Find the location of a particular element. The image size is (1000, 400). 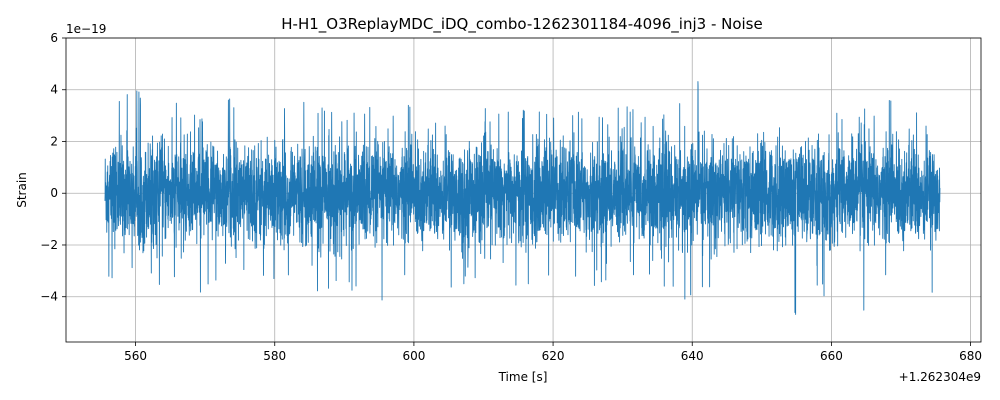

x-tick-label: 680 is located at coordinates (970, 356).